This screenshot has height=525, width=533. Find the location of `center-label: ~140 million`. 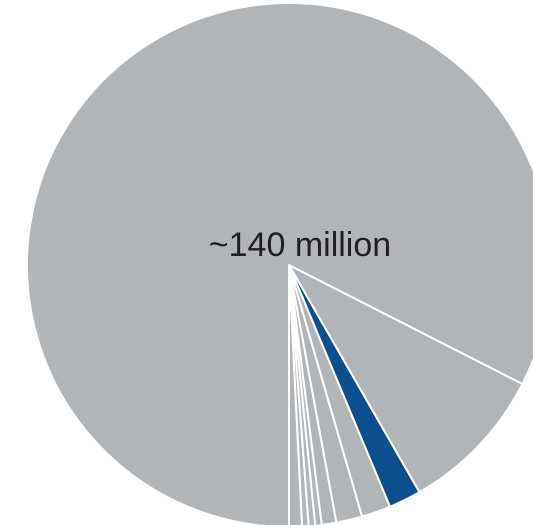

center-label: ~140 million is located at coordinates (300, 245).